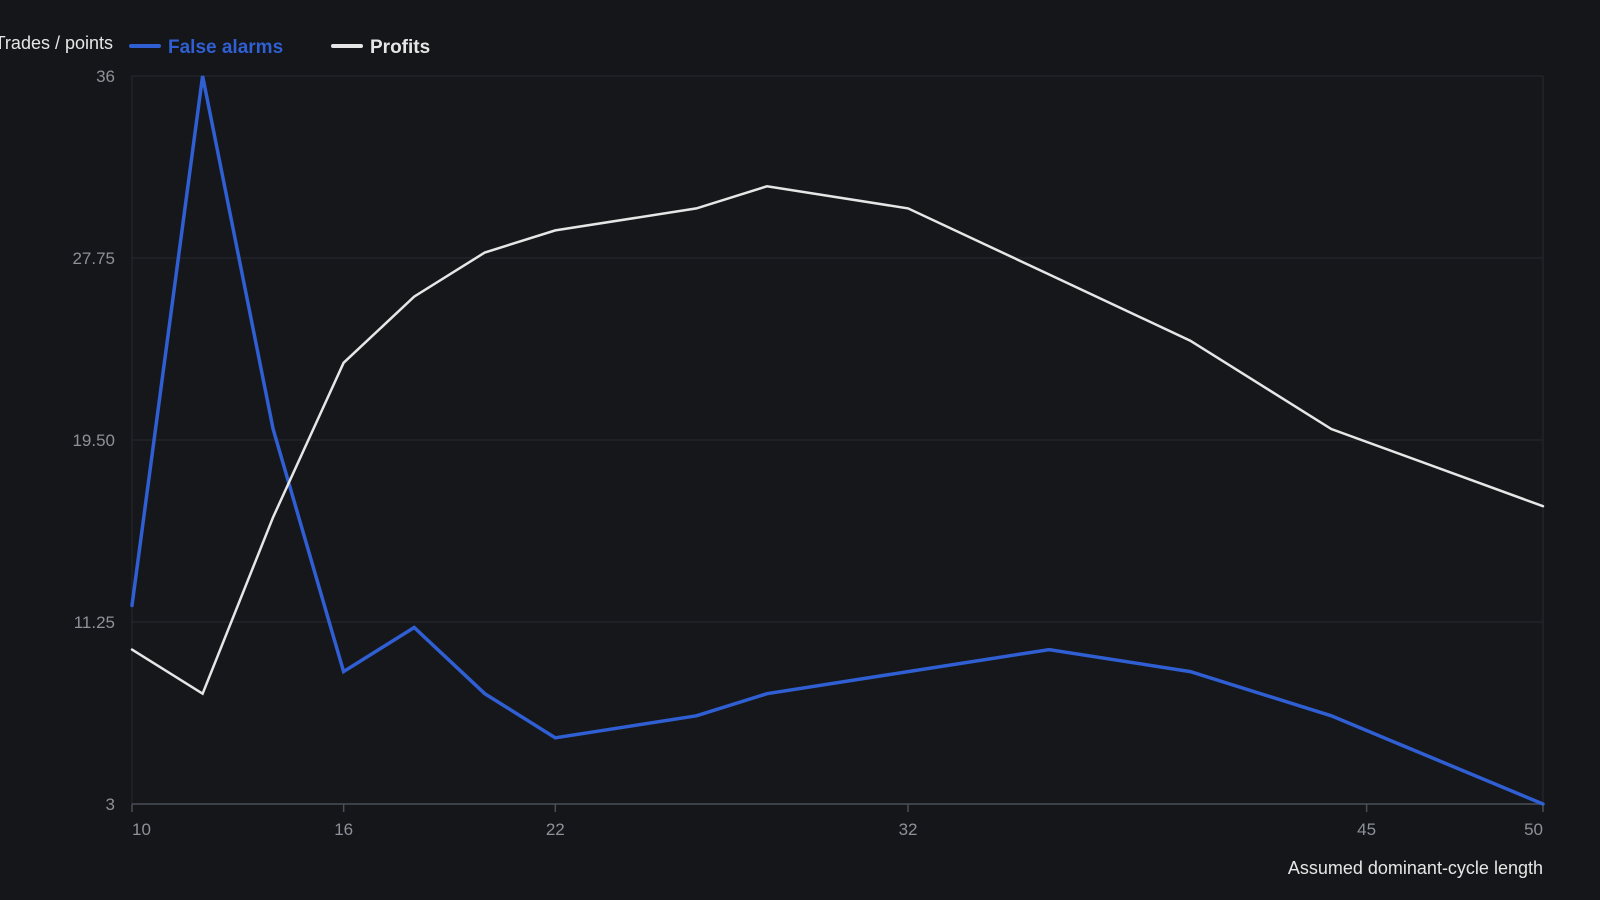  Describe the element at coordinates (908, 829) in the screenshot. I see `x-tick-label: 32` at that location.